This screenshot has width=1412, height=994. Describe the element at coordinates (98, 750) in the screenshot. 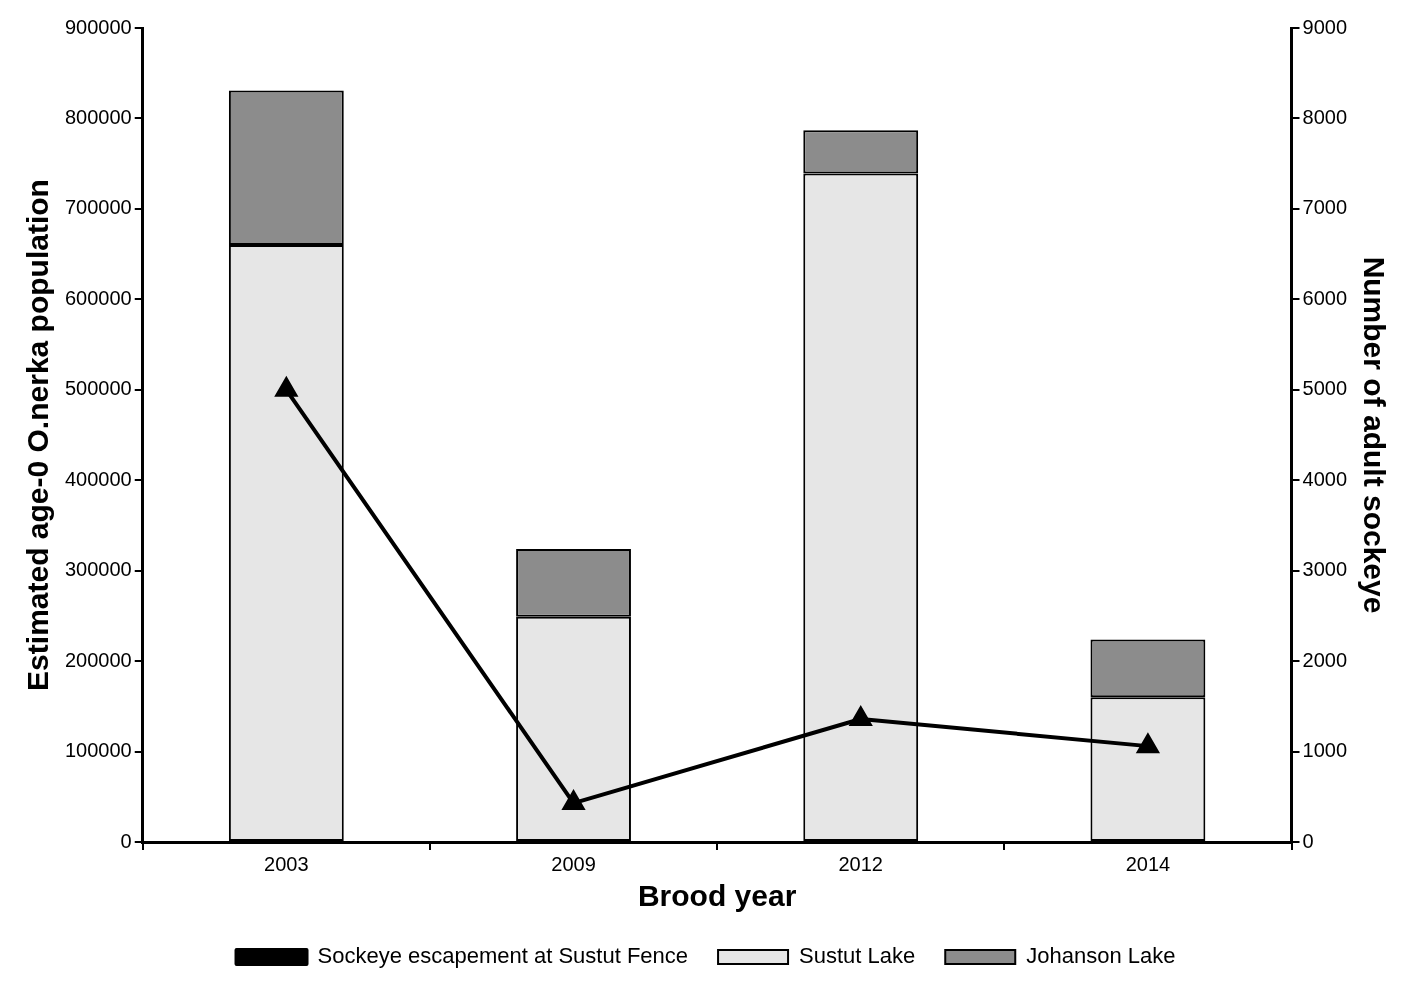

I see `y-tick-label: 100000` at that location.